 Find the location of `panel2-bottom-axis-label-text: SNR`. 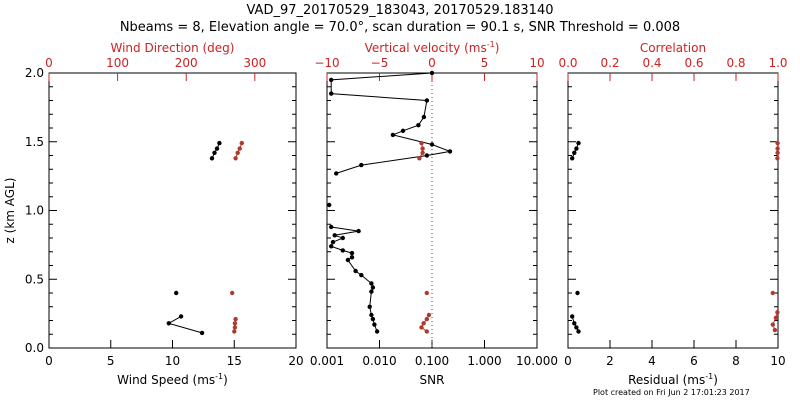

panel2-bottom-axis-label-text: SNR is located at coordinates (432, 380).